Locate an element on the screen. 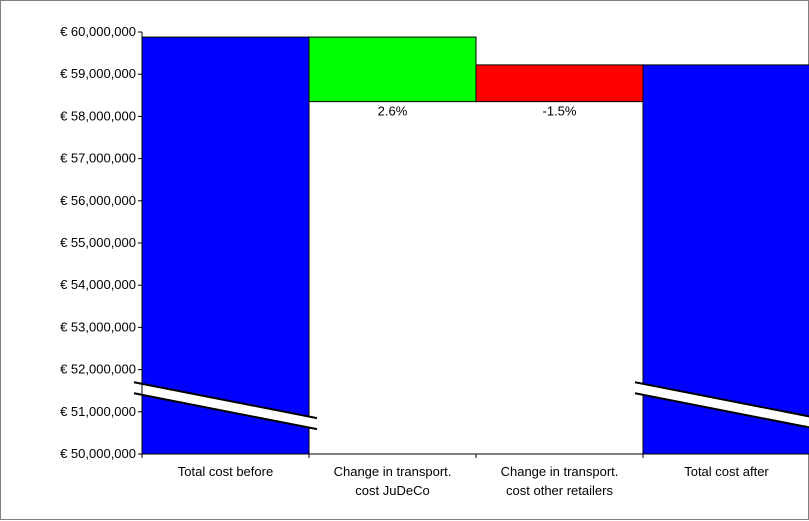  axis-break-marks is located at coordinates (471, 406).